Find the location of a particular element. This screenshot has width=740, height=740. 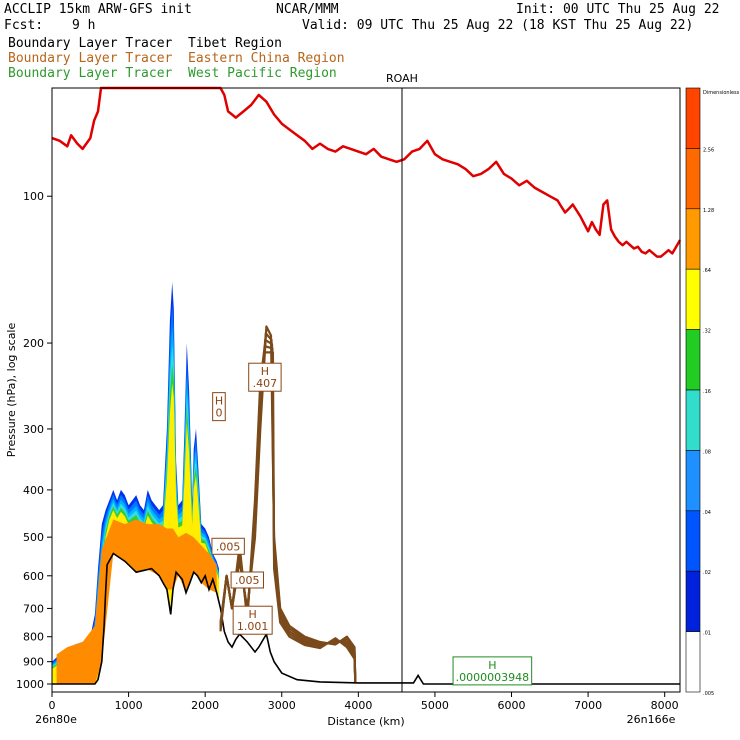

eastern-china-tracer-layer is located at coordinates (288, 503).